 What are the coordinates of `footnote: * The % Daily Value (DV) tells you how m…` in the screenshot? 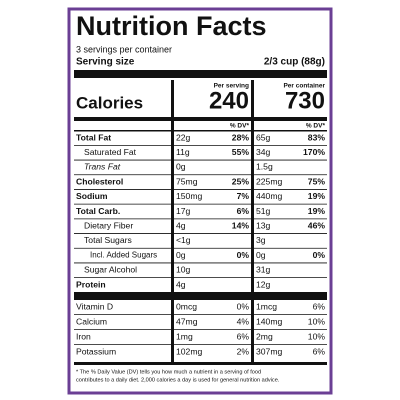 It's located at (168, 372).